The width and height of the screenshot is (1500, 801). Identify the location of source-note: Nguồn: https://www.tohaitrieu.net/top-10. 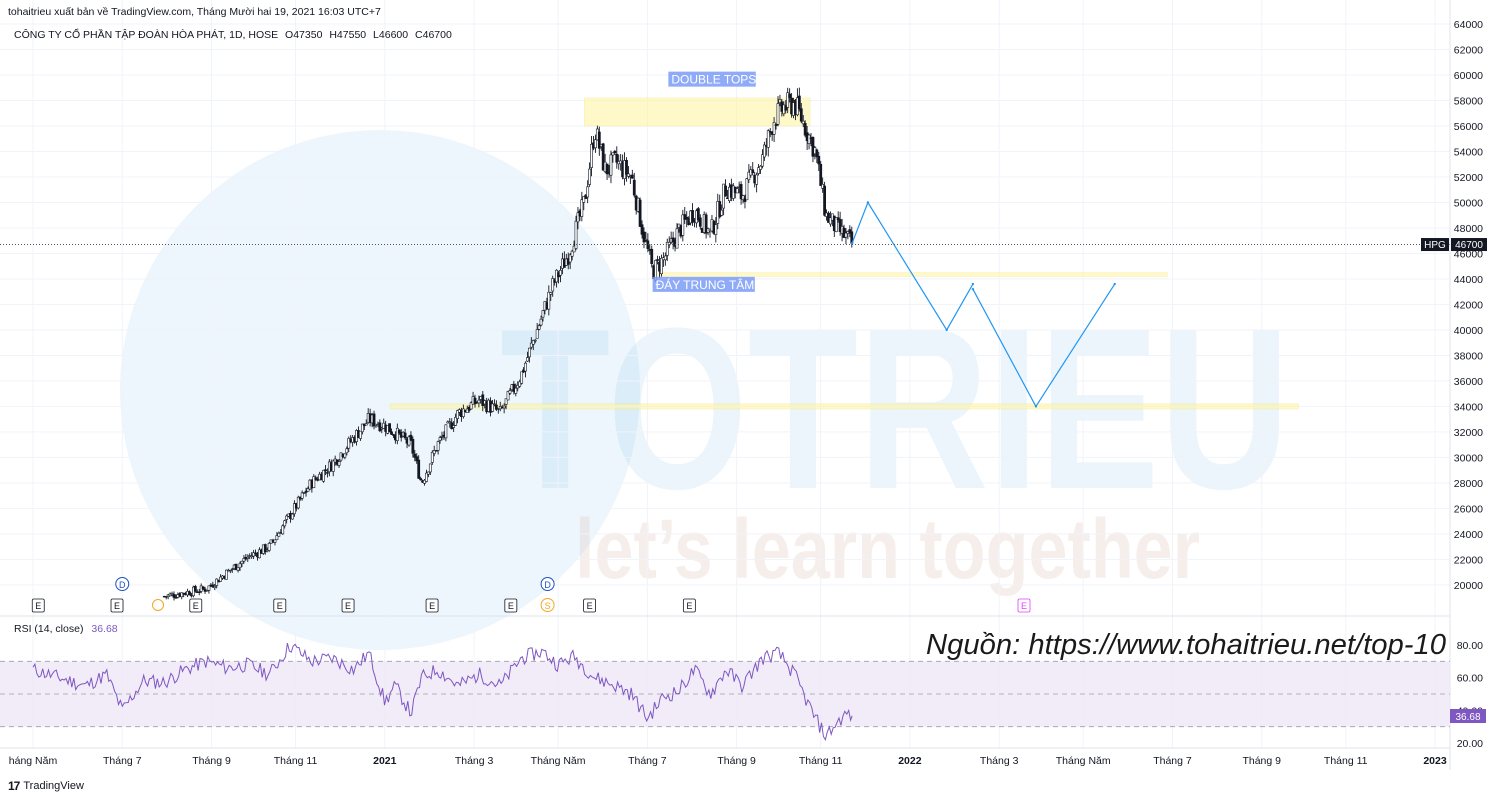
(1186, 645).